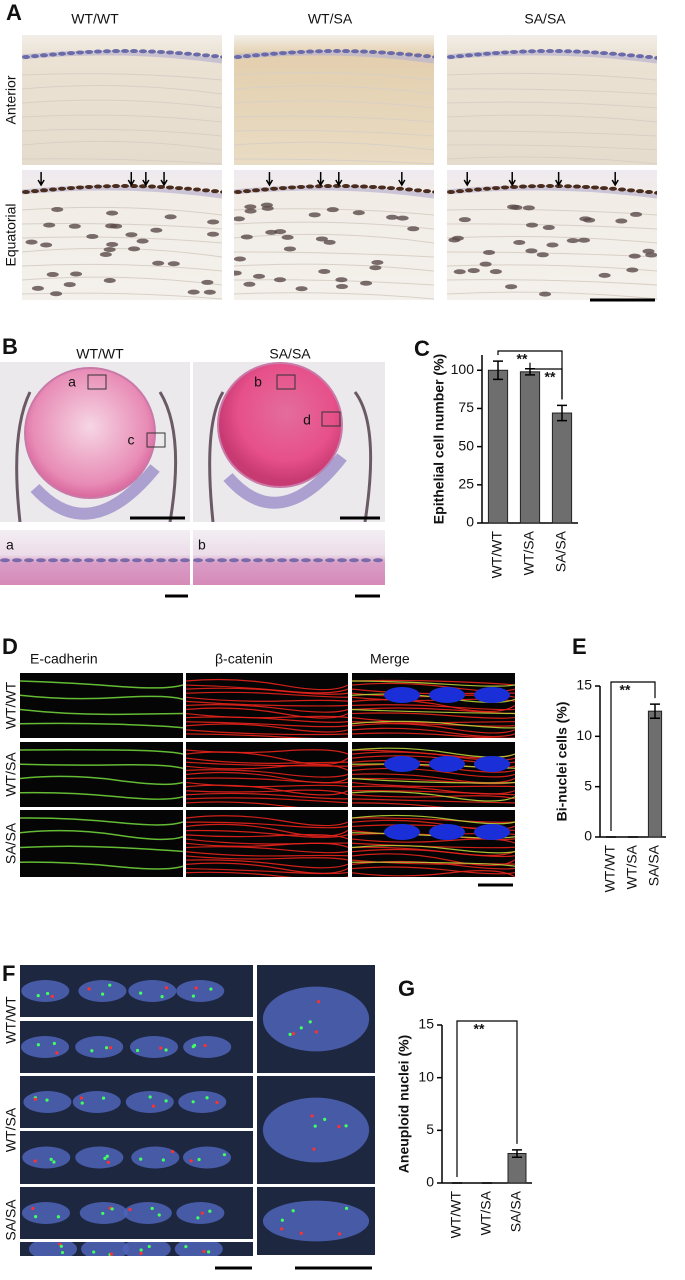 This screenshot has width=685, height=1280. I want to click on row-label: SA/SA, so click(11, 1220).